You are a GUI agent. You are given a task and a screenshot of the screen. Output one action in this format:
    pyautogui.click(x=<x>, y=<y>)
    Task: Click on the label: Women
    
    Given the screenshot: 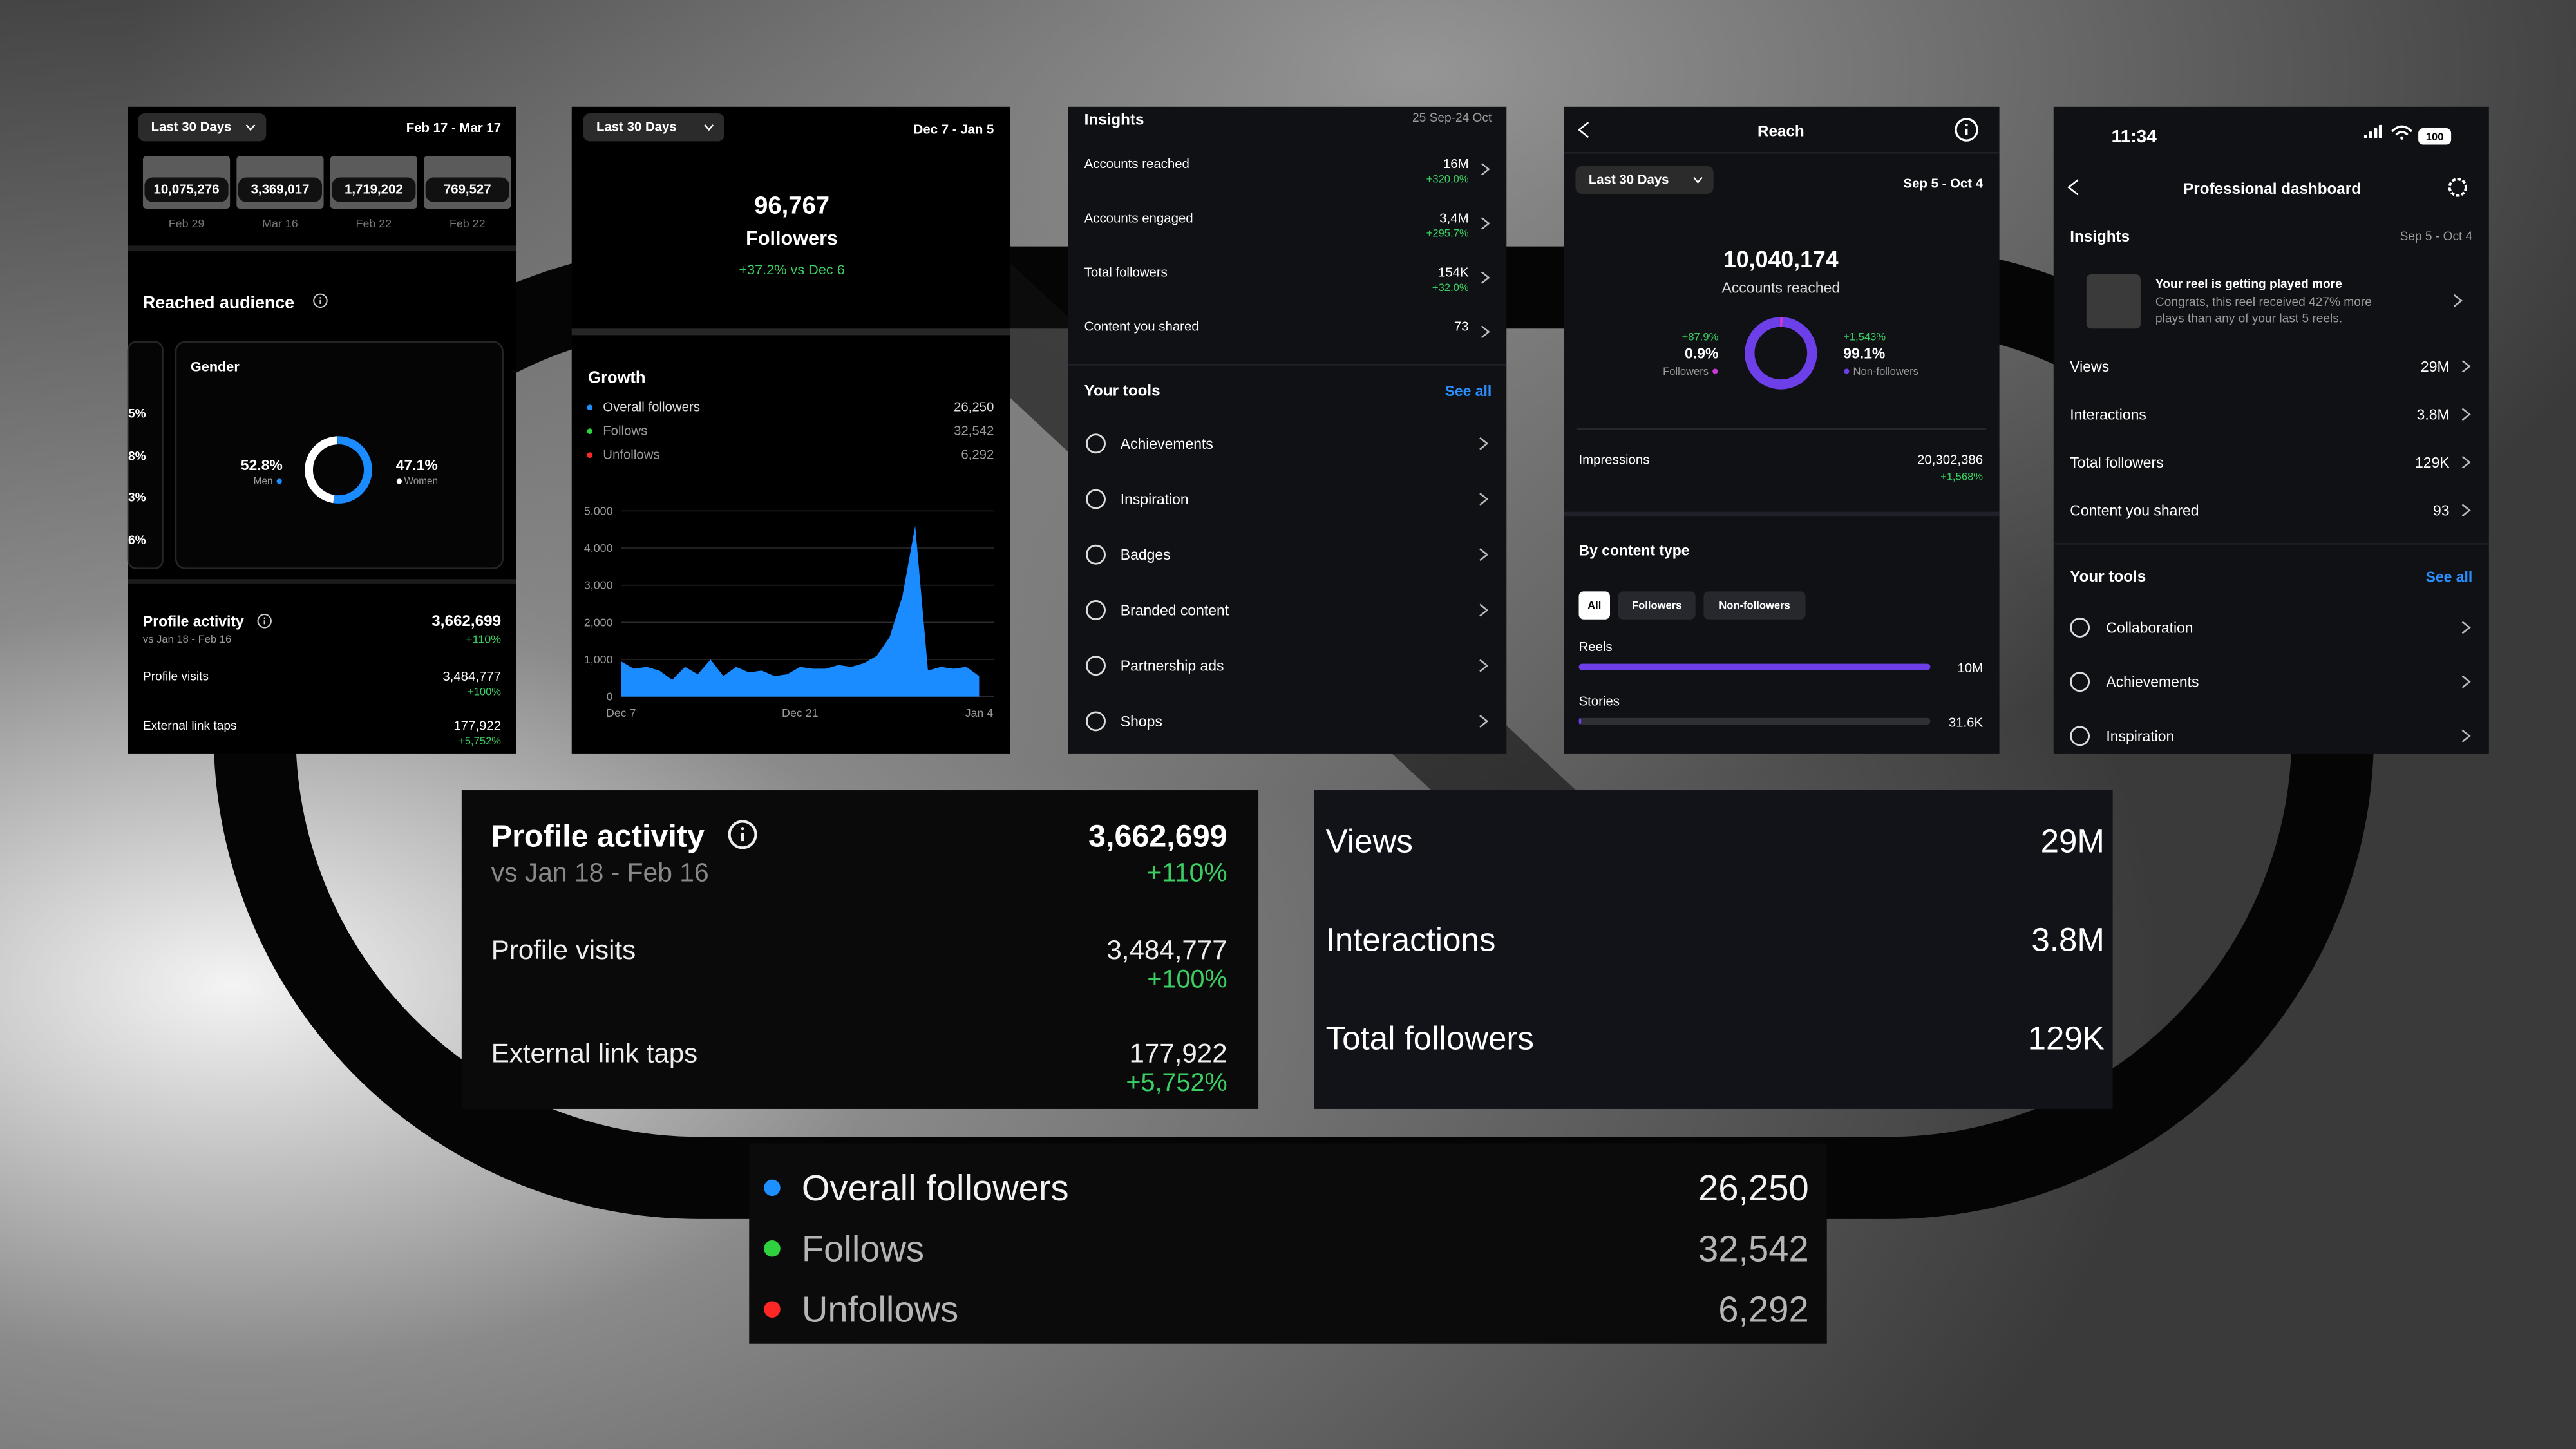 What is the action you would take?
    pyautogui.click(x=421, y=481)
    